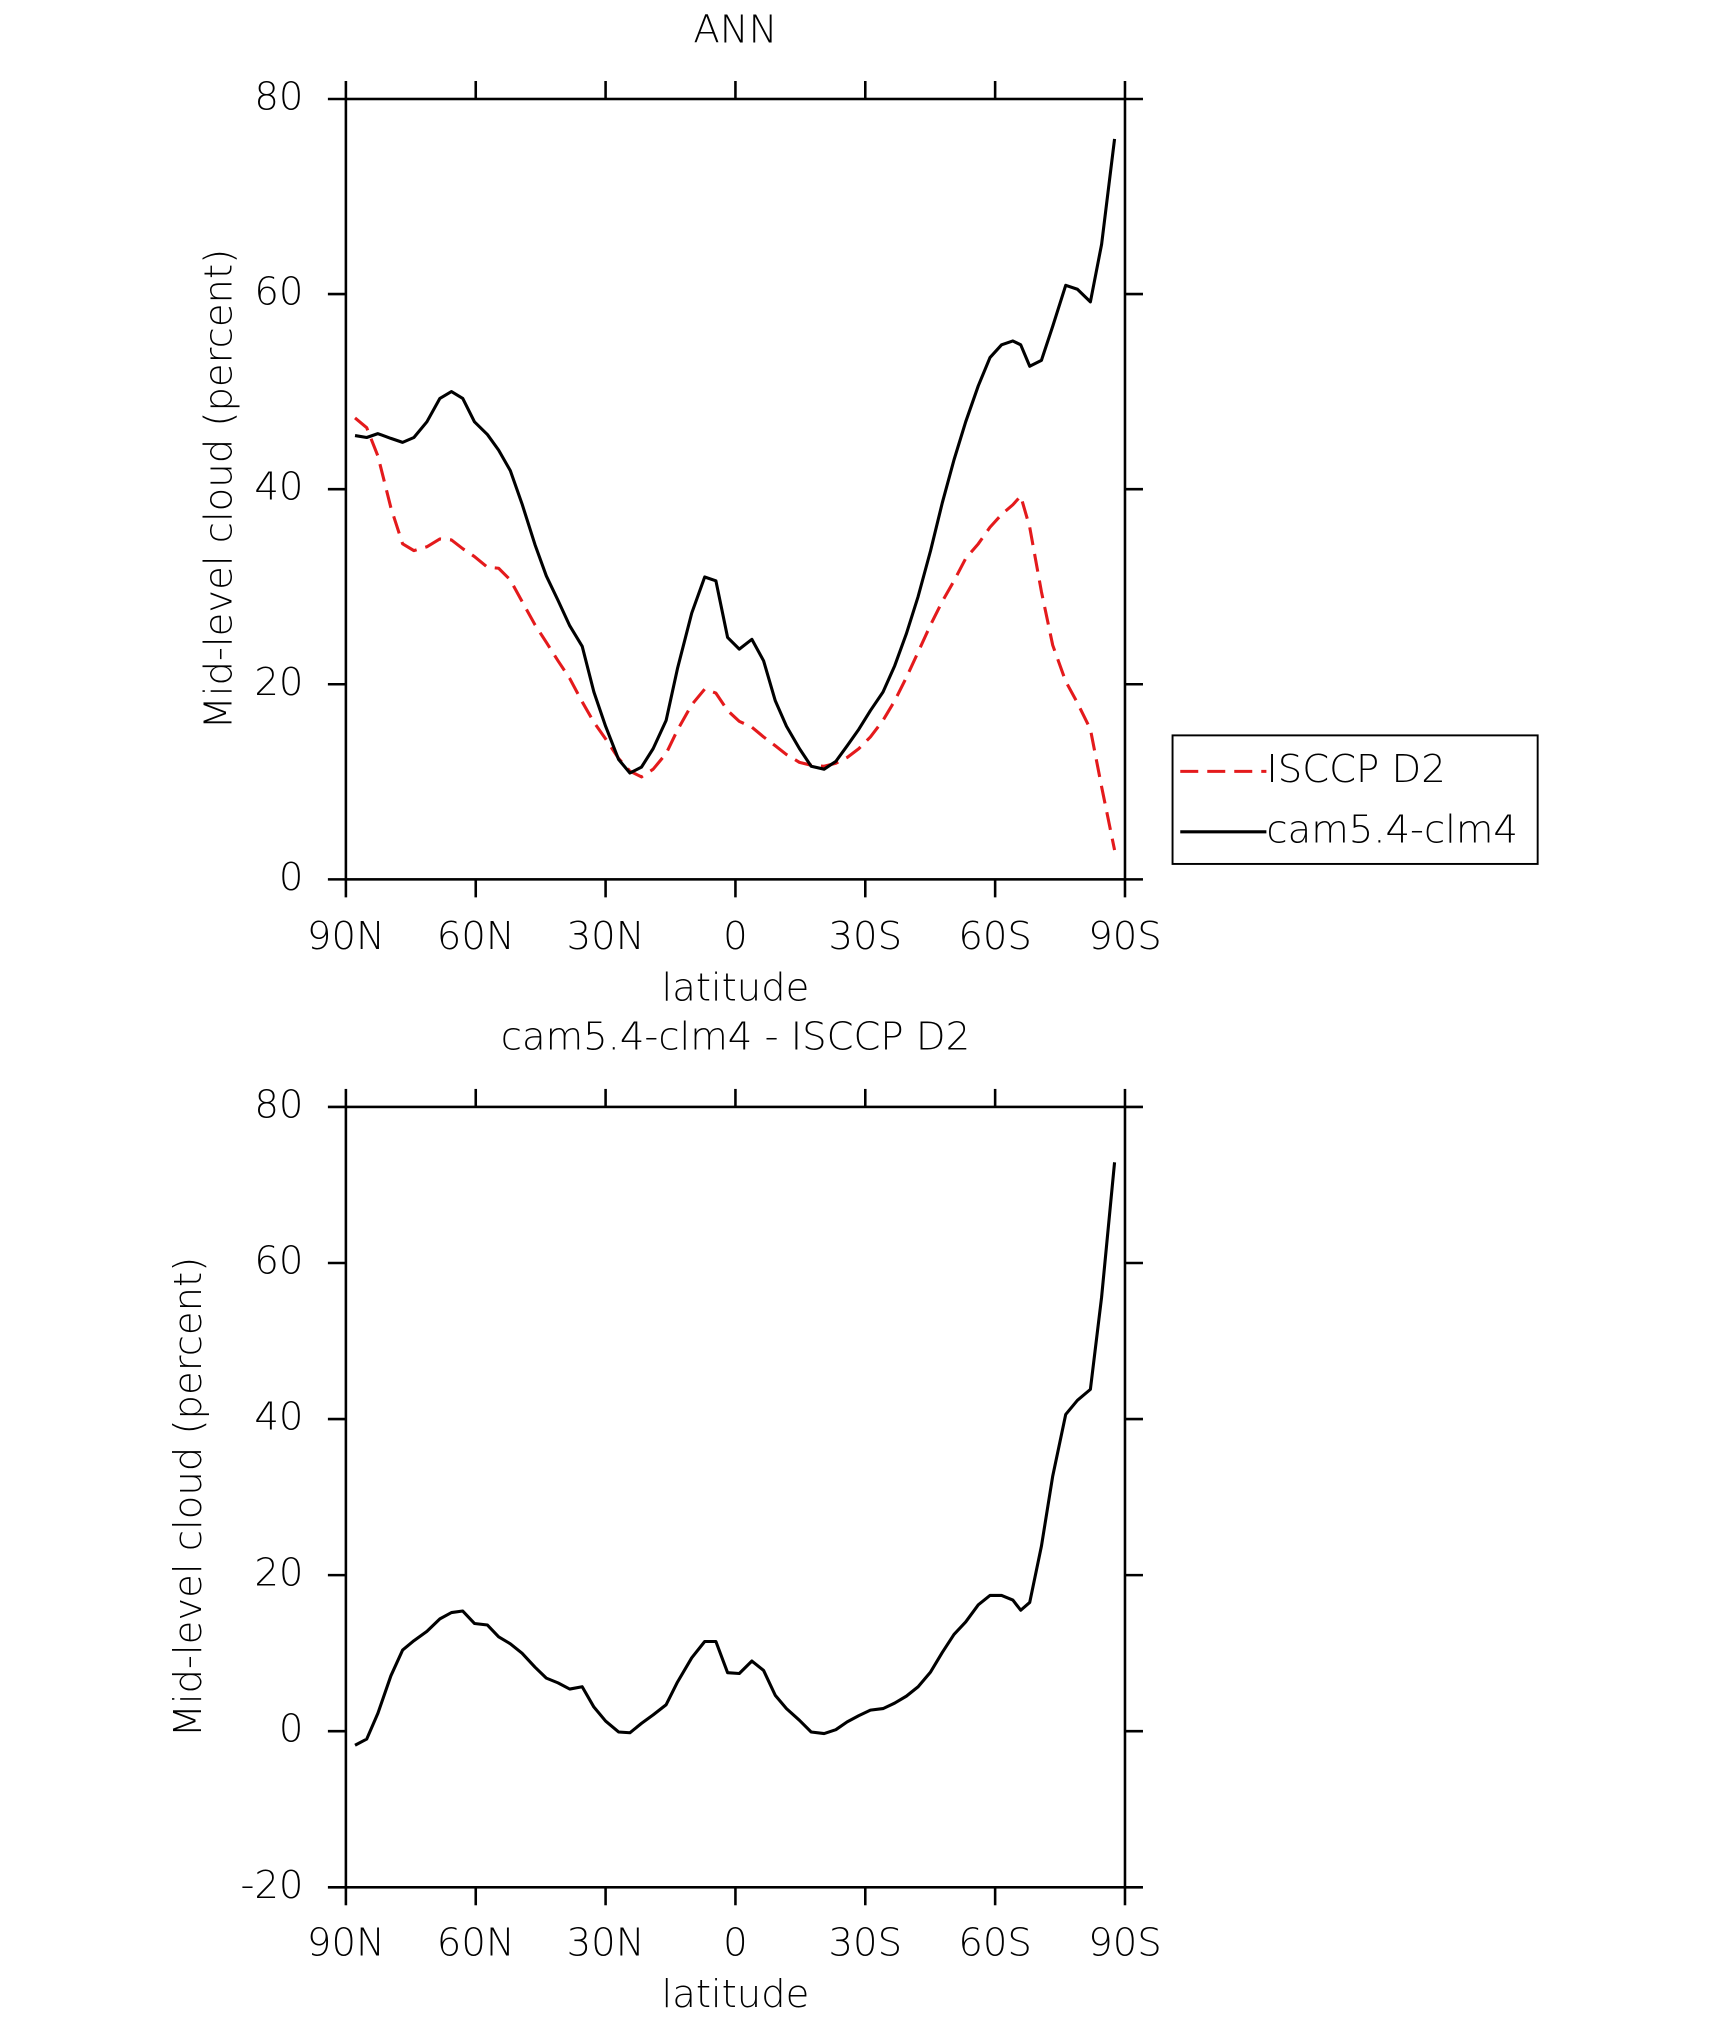 This screenshot has height=2021, width=1710. What do you see at coordinates (1355, 799) in the screenshot?
I see `legend-box` at bounding box center [1355, 799].